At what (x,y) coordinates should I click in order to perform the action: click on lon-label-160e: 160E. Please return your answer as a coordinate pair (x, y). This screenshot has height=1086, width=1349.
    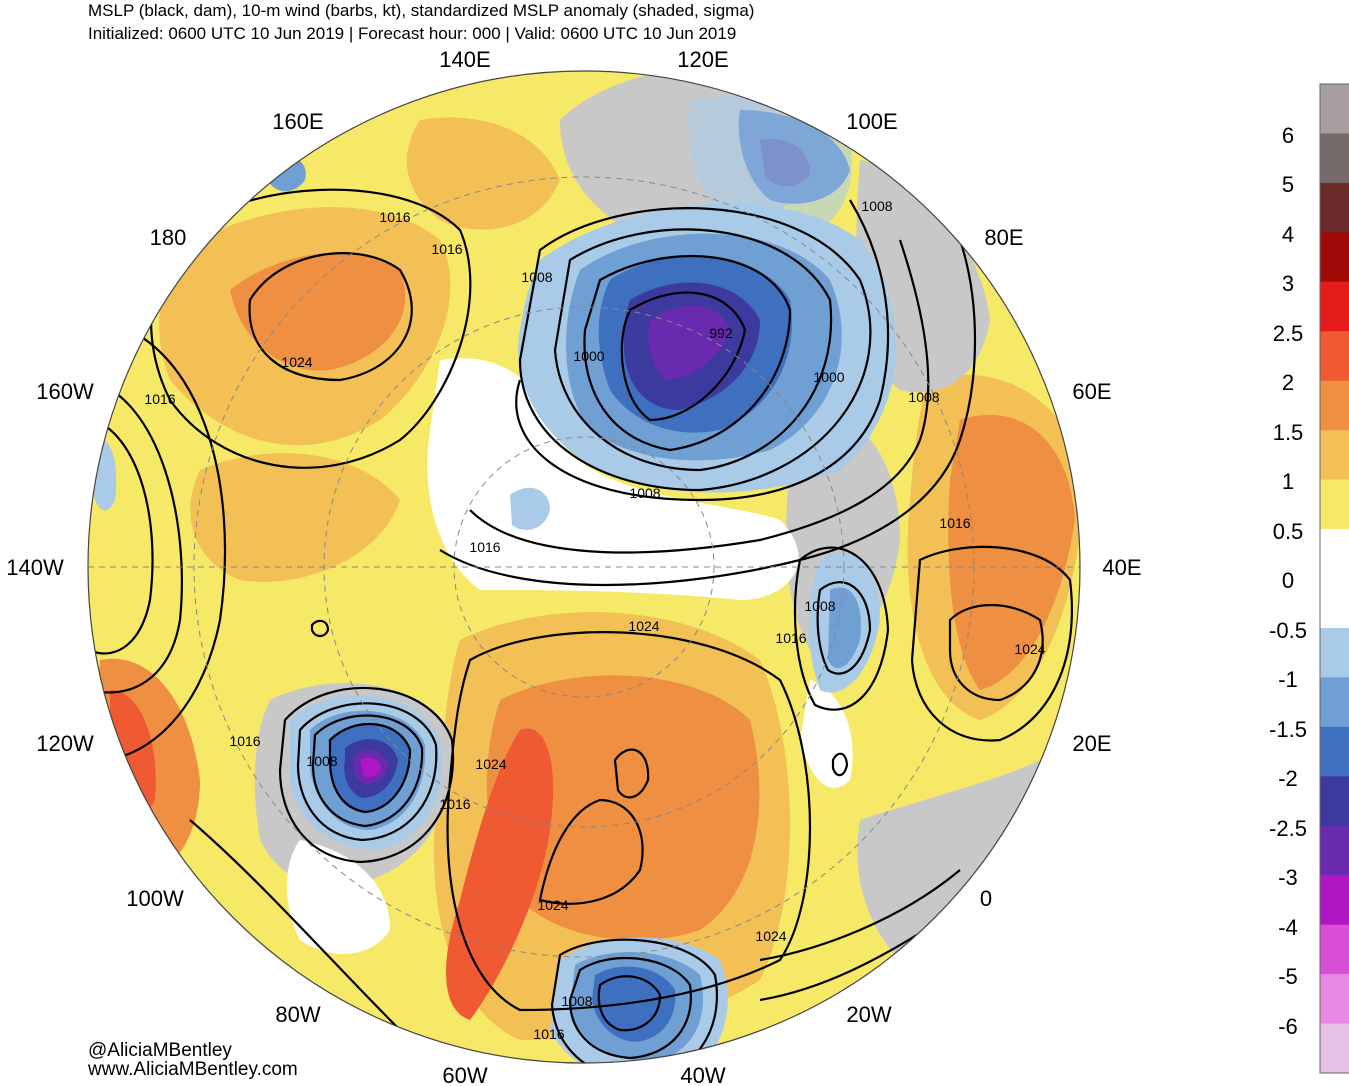
    Looking at the image, I should click on (297, 121).